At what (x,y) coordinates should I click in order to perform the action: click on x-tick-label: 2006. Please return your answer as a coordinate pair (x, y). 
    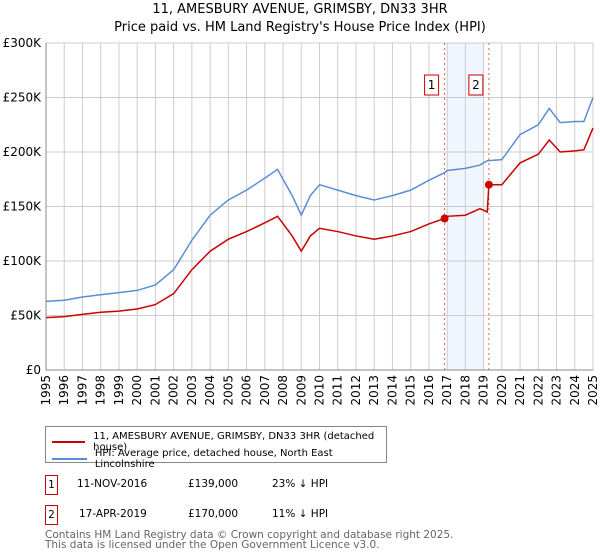
    Looking at the image, I should click on (247, 390).